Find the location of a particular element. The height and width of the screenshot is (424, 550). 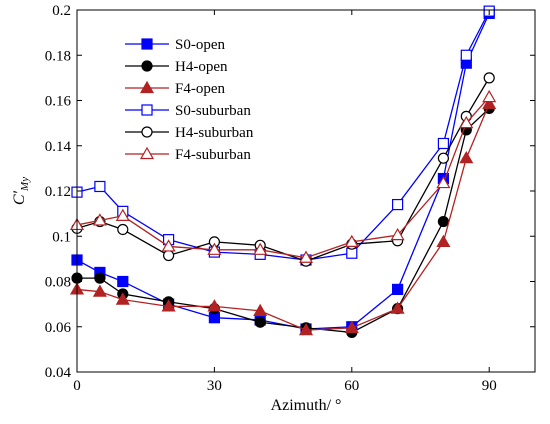

legend-label: S0-suburban is located at coordinates (213, 111).